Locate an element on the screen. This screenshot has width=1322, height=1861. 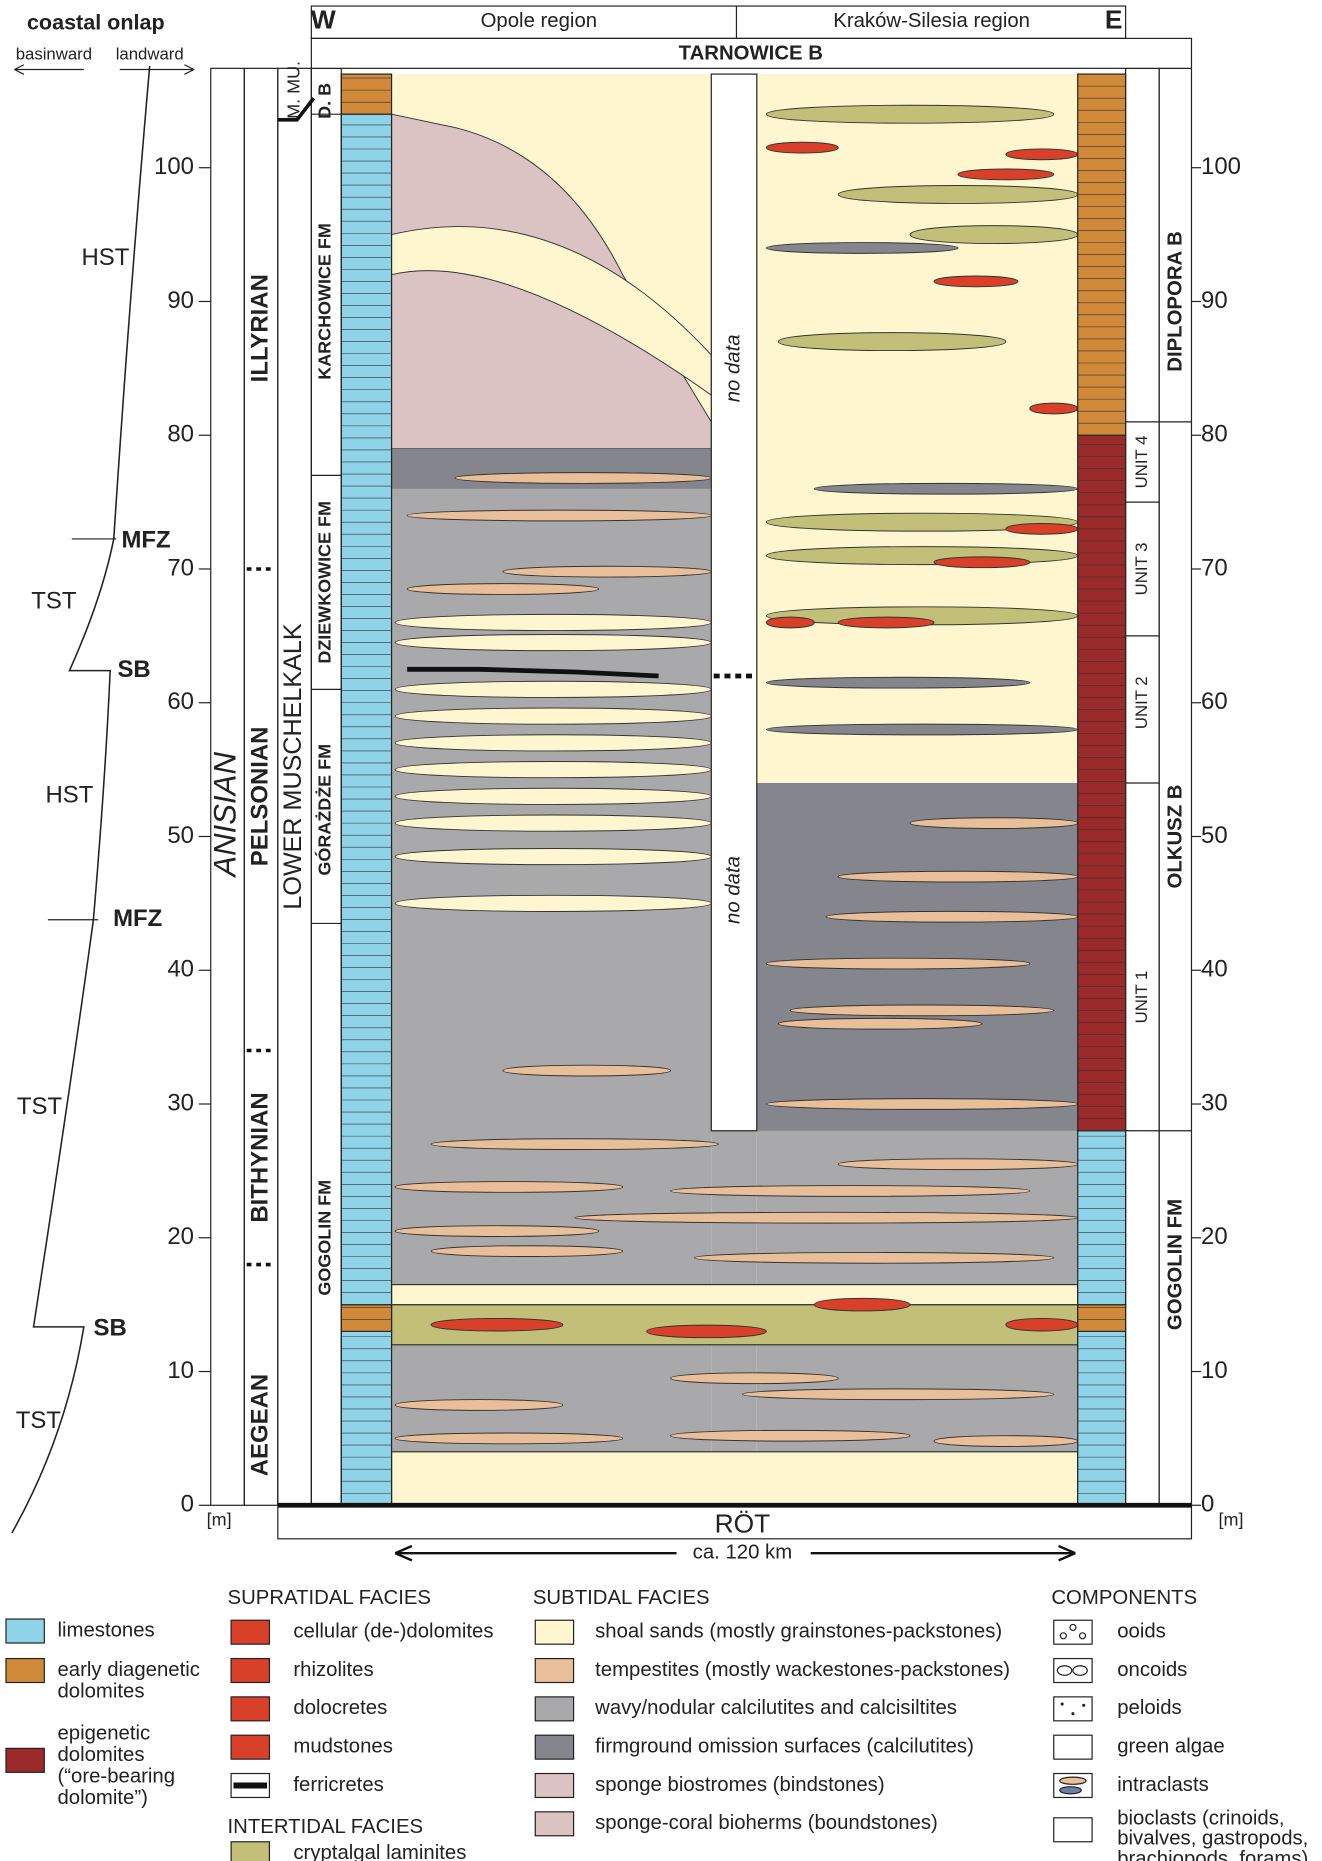
onlap-arrows is located at coordinates (104, 69).